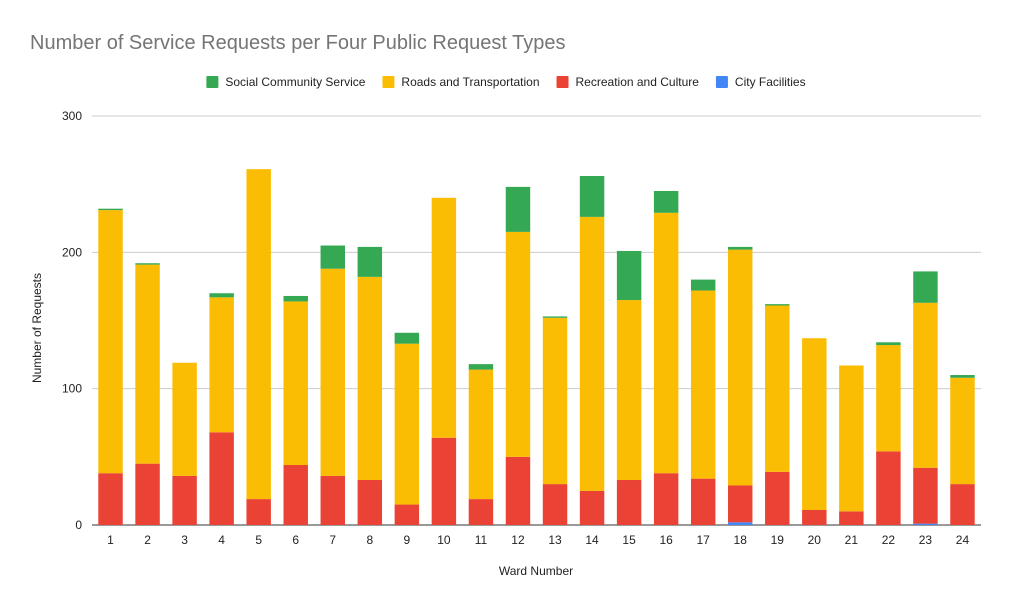  I want to click on y-tick-label: 300, so click(72, 116).